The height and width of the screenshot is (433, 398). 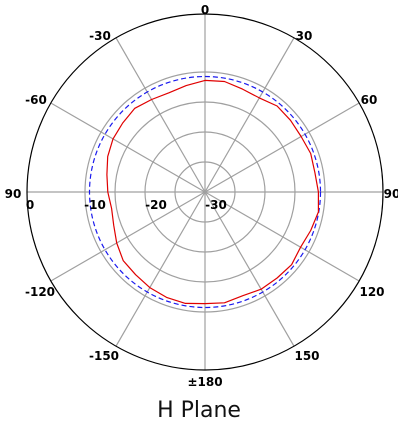 I want to click on angle-label: 120, so click(x=371, y=292).